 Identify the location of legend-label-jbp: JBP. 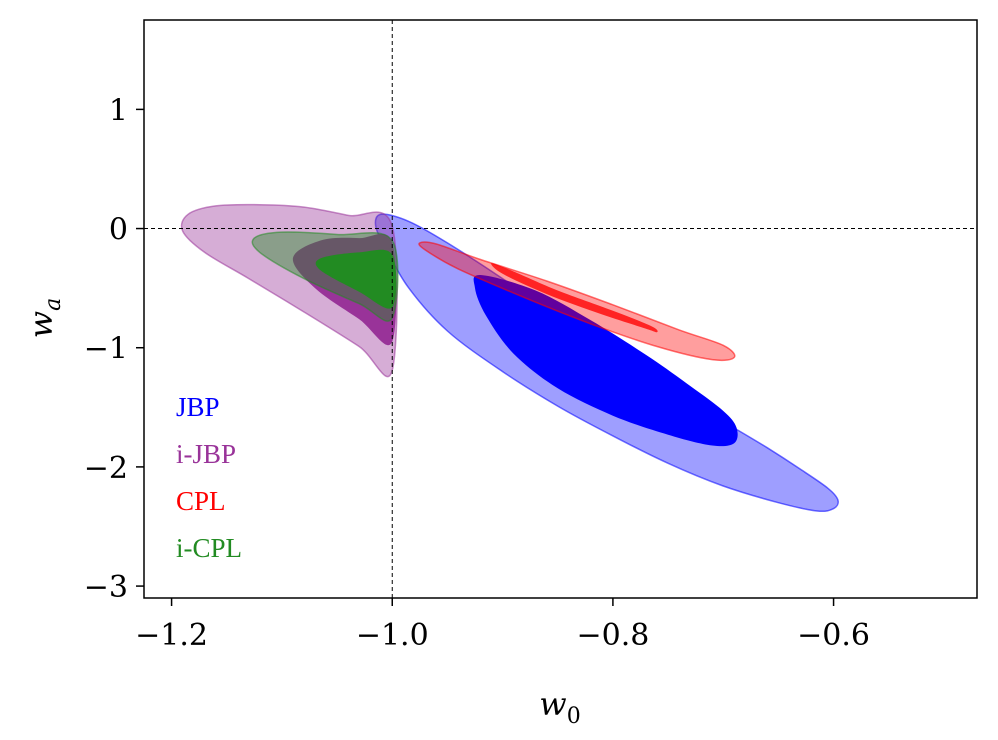
(198, 407).